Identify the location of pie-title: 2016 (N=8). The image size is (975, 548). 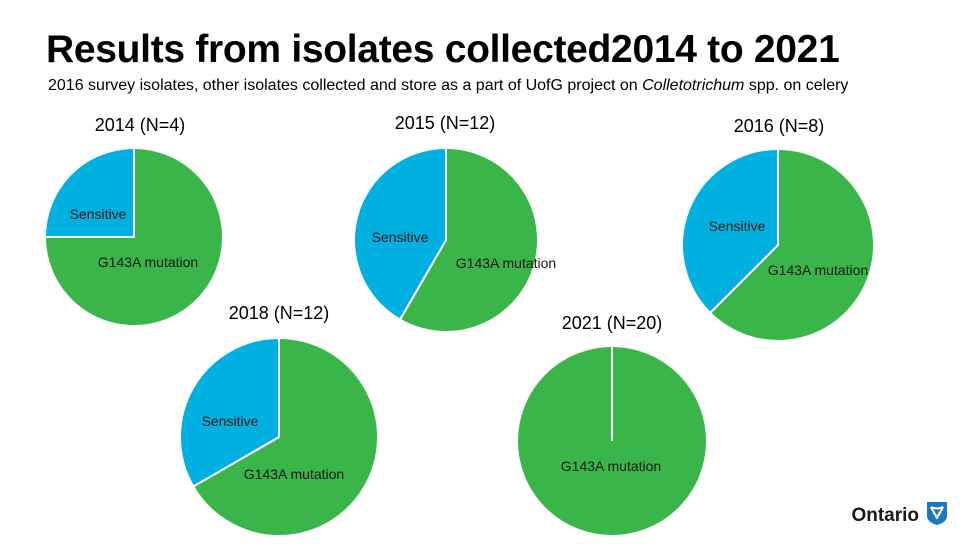
(779, 126).